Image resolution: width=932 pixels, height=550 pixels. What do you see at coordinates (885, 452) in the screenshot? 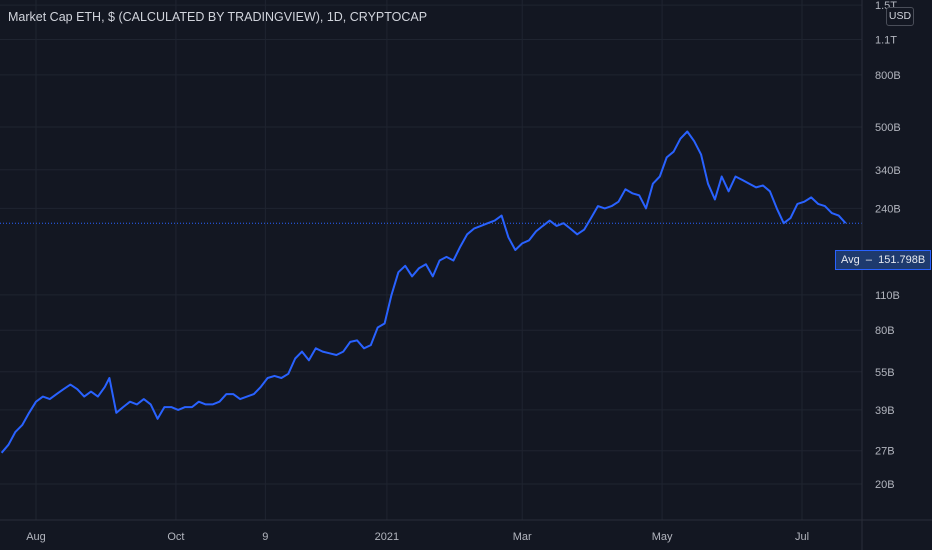
I see `y-tick-label: 27B` at bounding box center [885, 452].